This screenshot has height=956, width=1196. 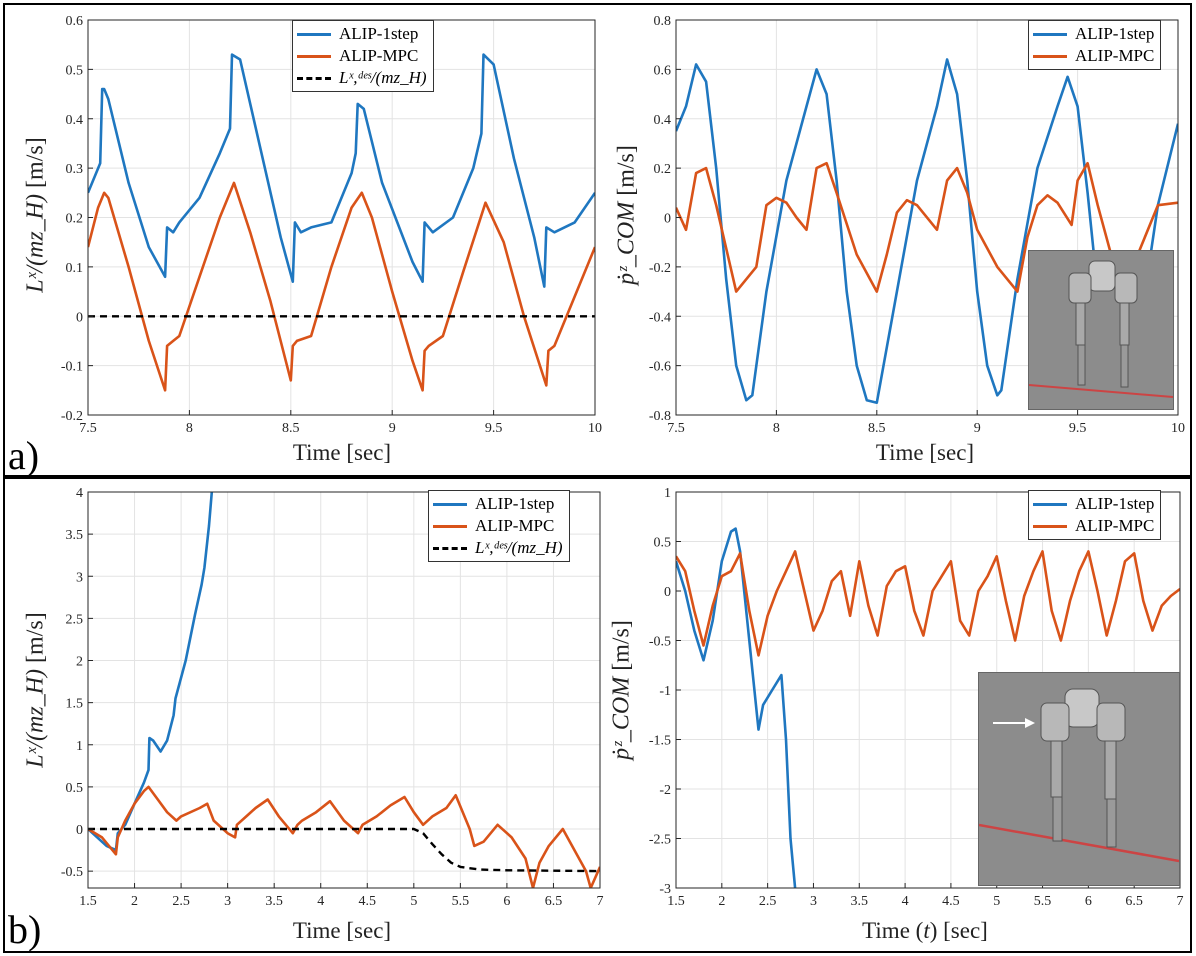 What do you see at coordinates (1030, 723) in the screenshot?
I see `push-arrow-icon` at bounding box center [1030, 723].